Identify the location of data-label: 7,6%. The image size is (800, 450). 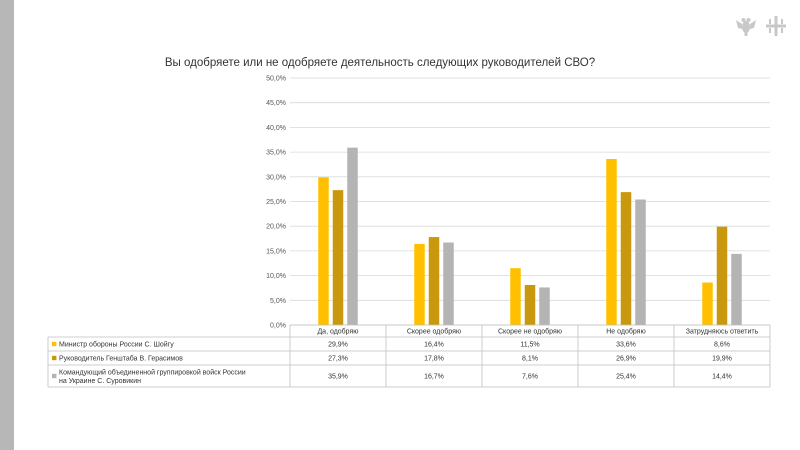
(530, 377).